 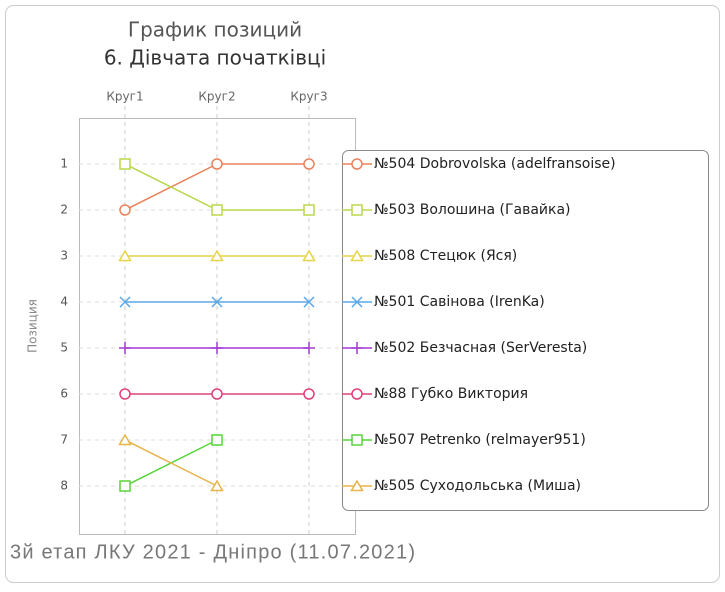 I want to click on legend-label: №88 Губко Виктория, so click(x=451, y=394).